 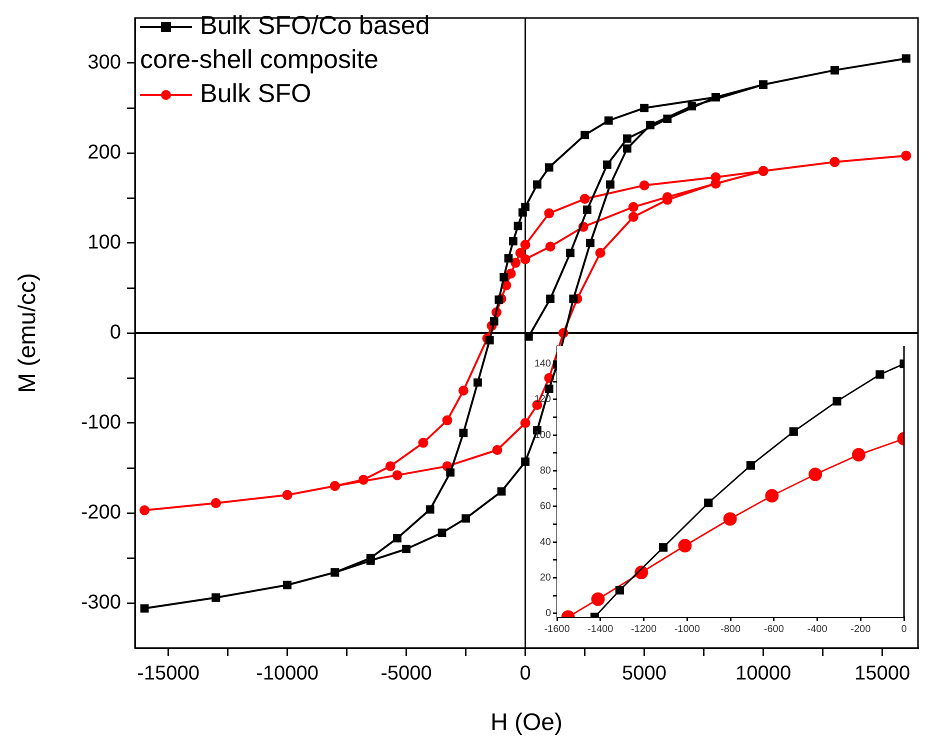 I want to click on x-tick-label: -800, so click(x=730, y=629).